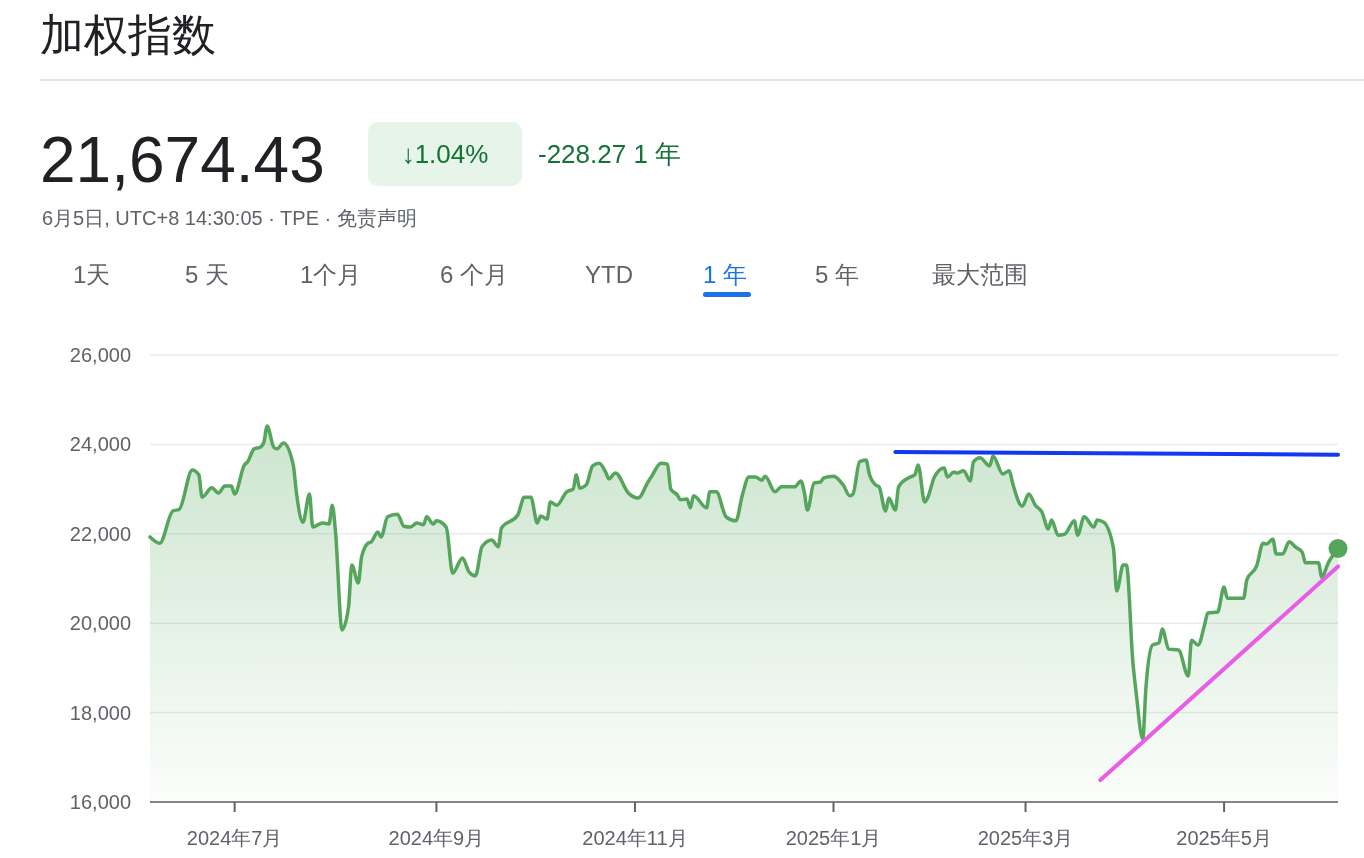 Image resolution: width=1364 pixels, height=858 pixels. Describe the element at coordinates (100, 623) in the screenshot. I see `y-tick-label: 20,000` at that location.